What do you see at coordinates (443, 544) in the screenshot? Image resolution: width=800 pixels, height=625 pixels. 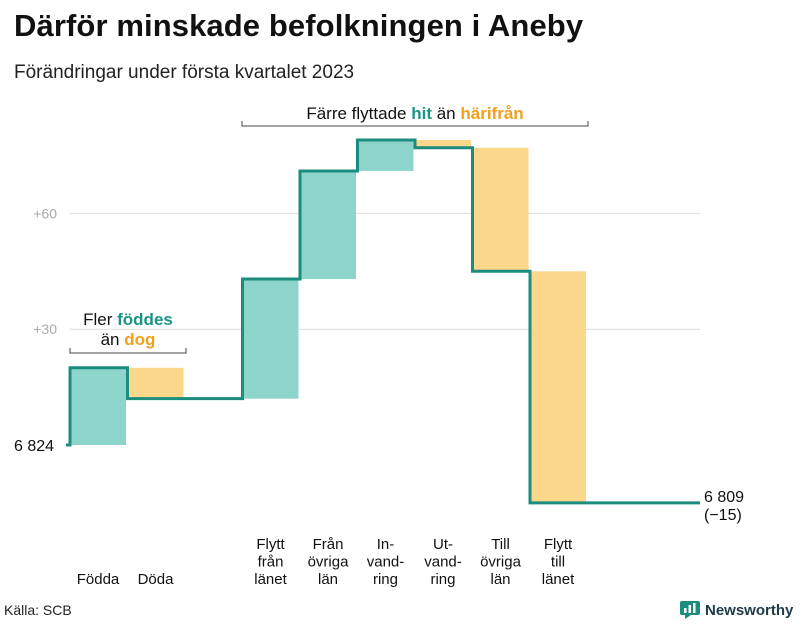 I see `category-label: Ut-` at bounding box center [443, 544].